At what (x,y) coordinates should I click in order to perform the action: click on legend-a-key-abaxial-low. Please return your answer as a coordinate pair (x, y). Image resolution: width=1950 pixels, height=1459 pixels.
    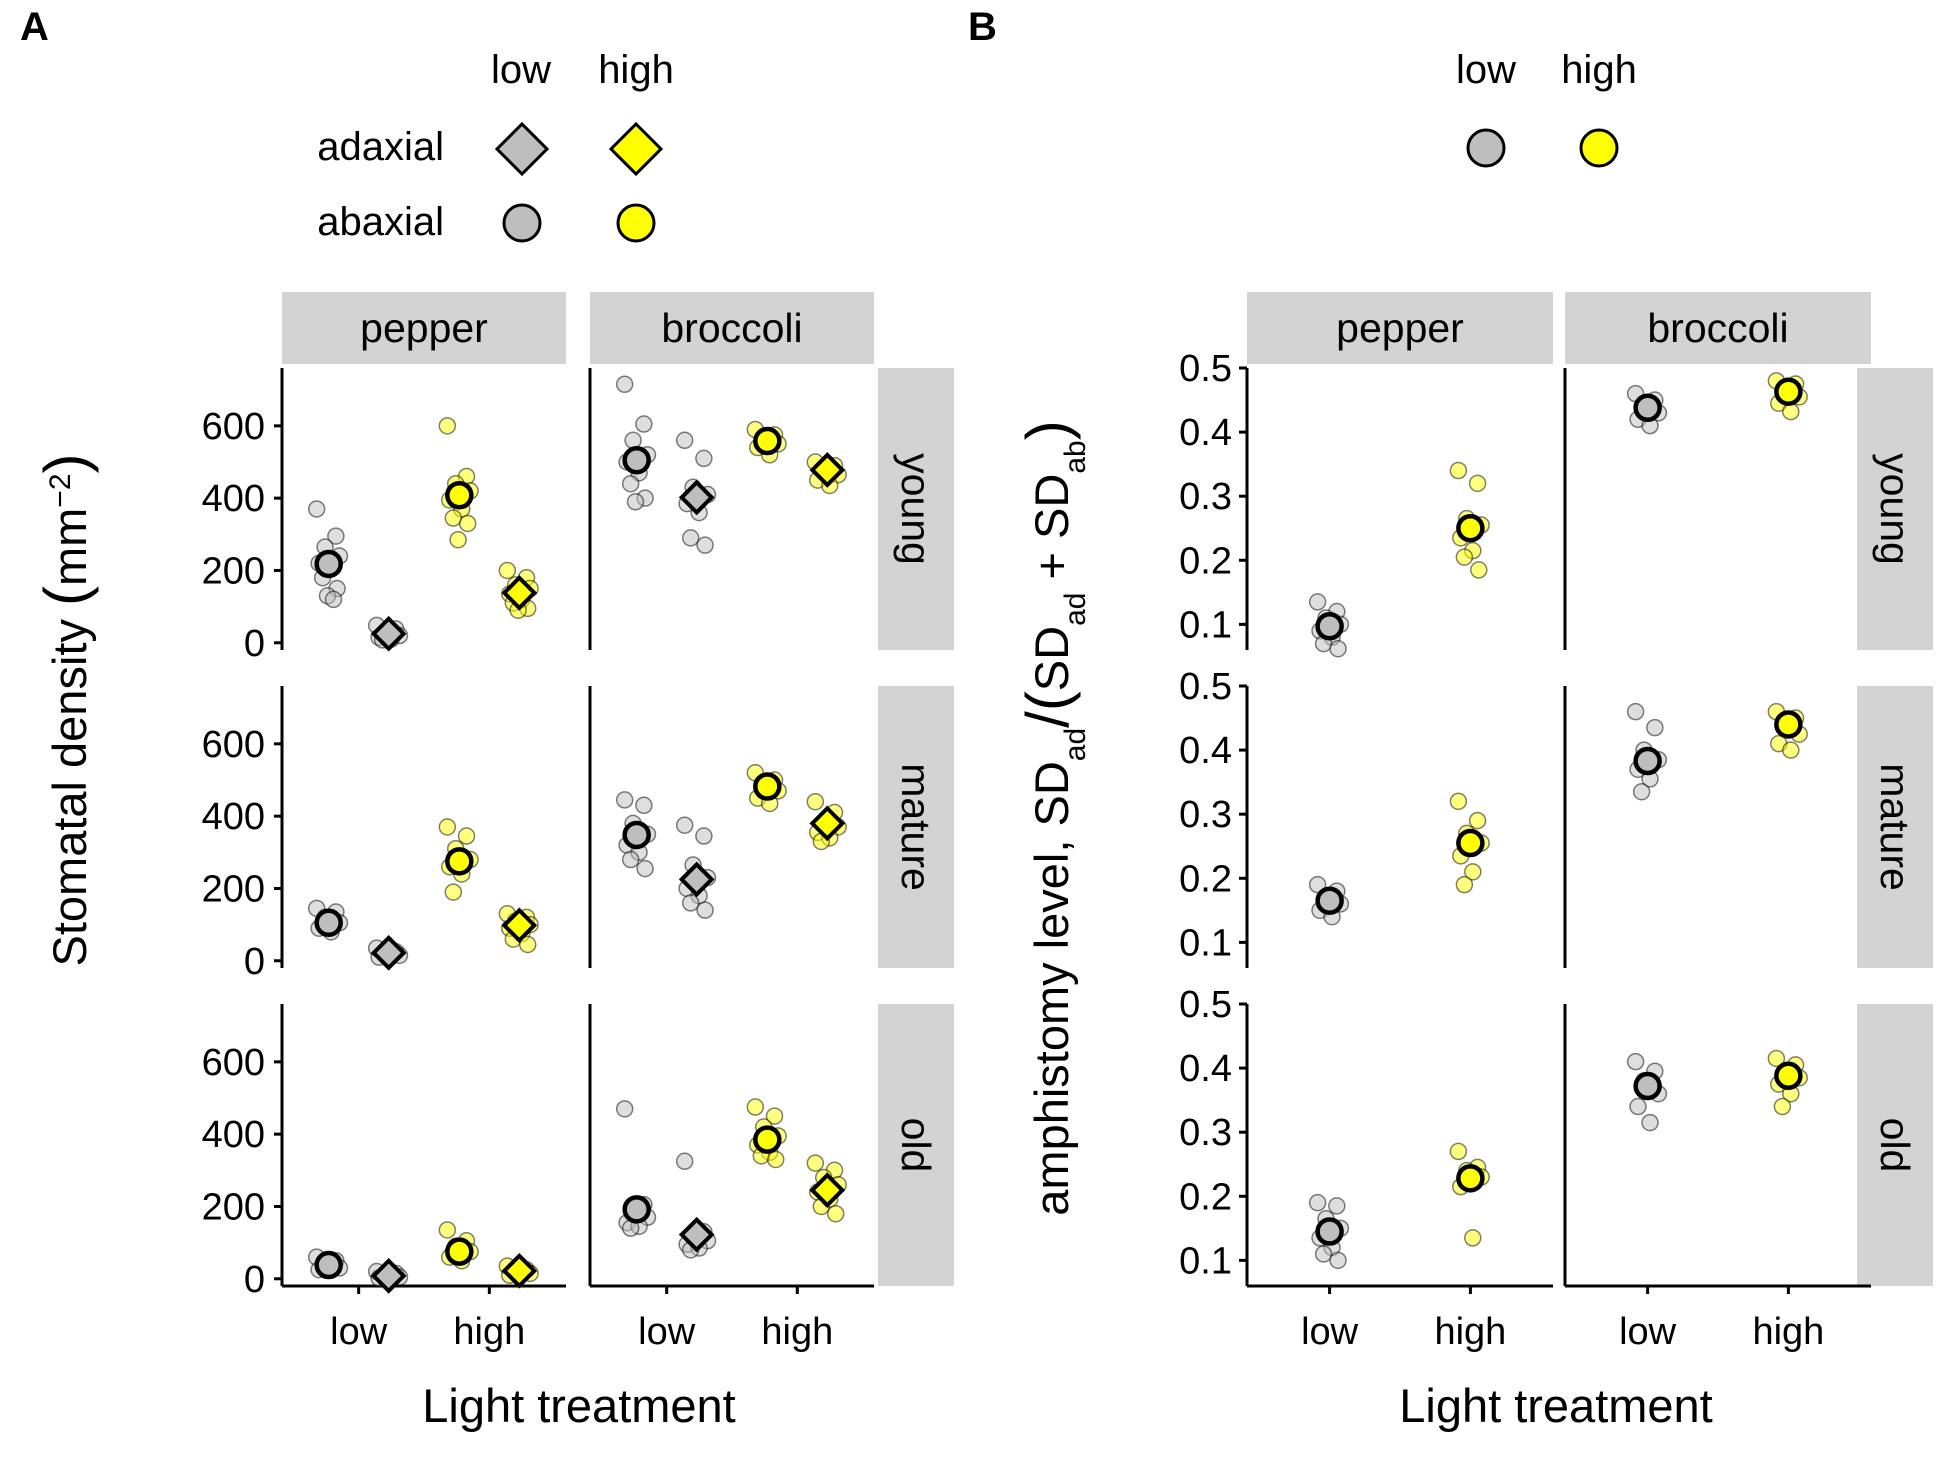
    Looking at the image, I should click on (522, 223).